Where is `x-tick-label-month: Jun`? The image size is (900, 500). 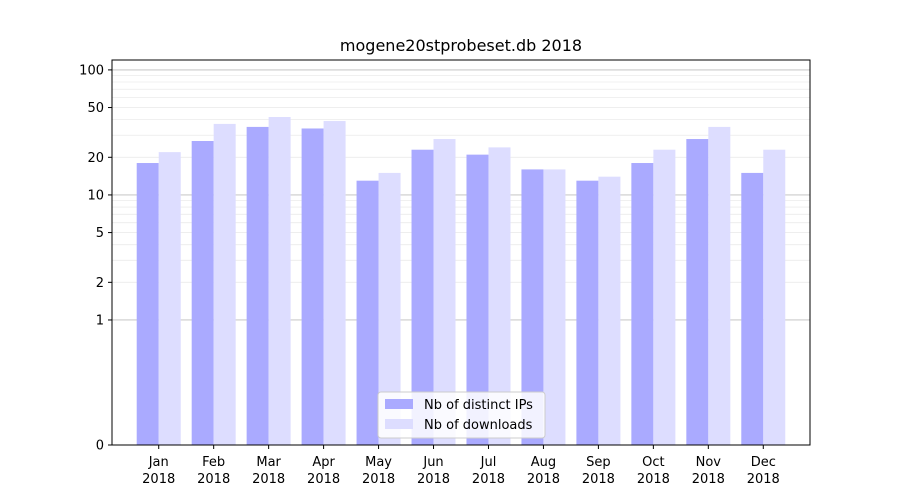 x-tick-label-month: Jun is located at coordinates (432, 462).